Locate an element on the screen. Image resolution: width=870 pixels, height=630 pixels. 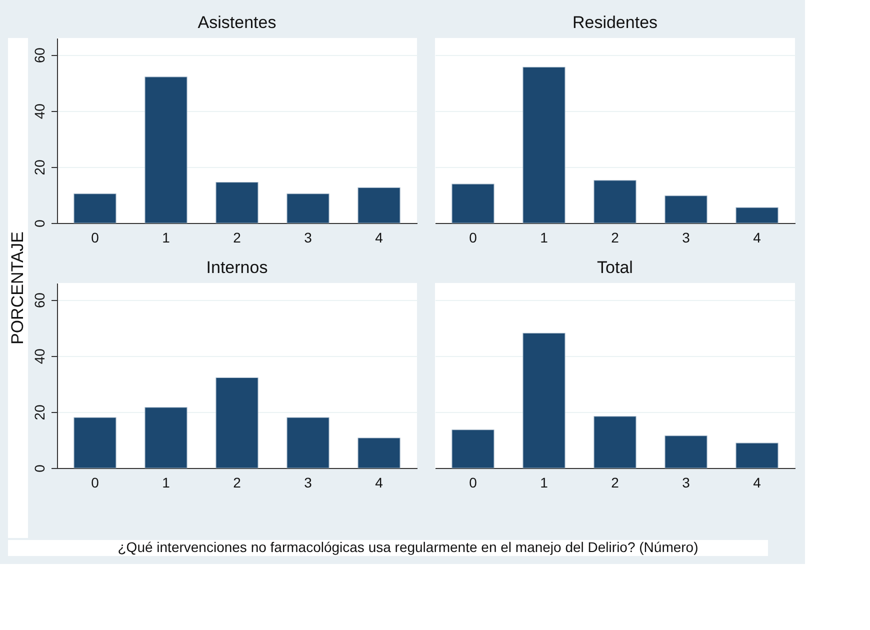
chart-title: Asistentes is located at coordinates (237, 22).